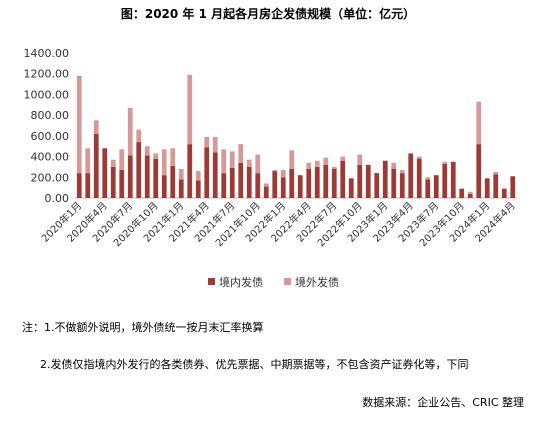 The image size is (536, 421). What do you see at coordinates (50, 115) in the screenshot?
I see `y-tick-label: 800.00` at bounding box center [50, 115].